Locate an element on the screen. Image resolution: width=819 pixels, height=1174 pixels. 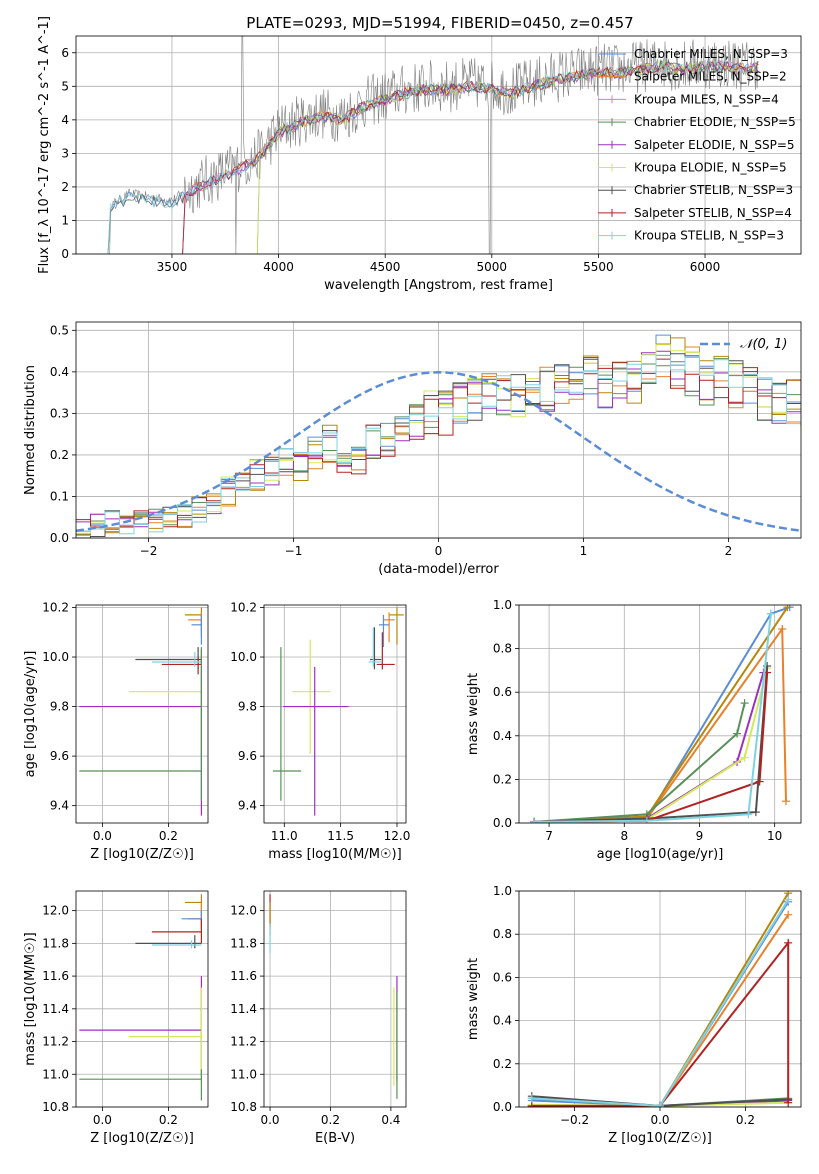
y-tick-label: 11.6 is located at coordinates (55, 976).